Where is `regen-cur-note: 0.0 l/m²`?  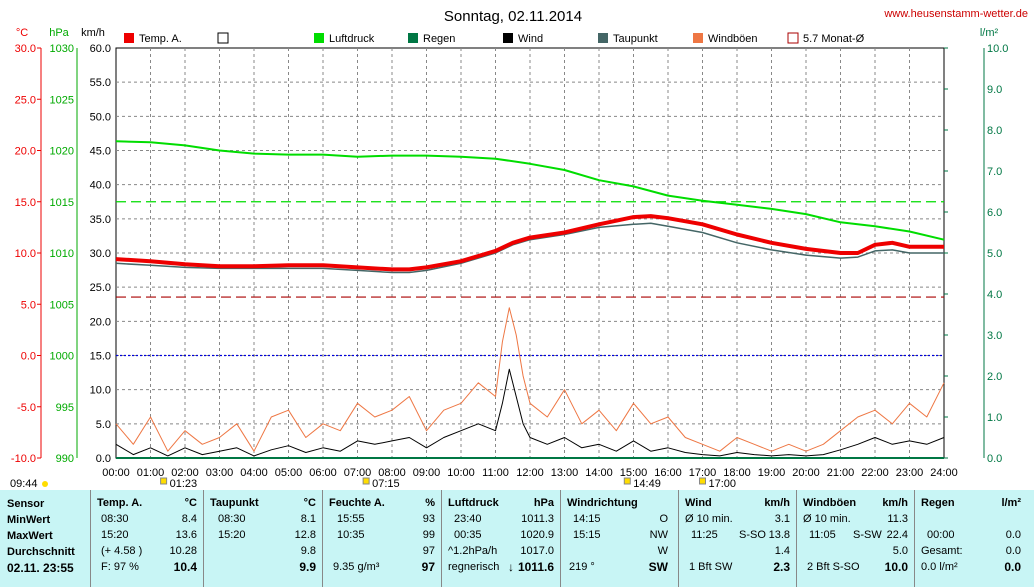 regen-cur-note: 0.0 l/m² is located at coordinates (939, 567).